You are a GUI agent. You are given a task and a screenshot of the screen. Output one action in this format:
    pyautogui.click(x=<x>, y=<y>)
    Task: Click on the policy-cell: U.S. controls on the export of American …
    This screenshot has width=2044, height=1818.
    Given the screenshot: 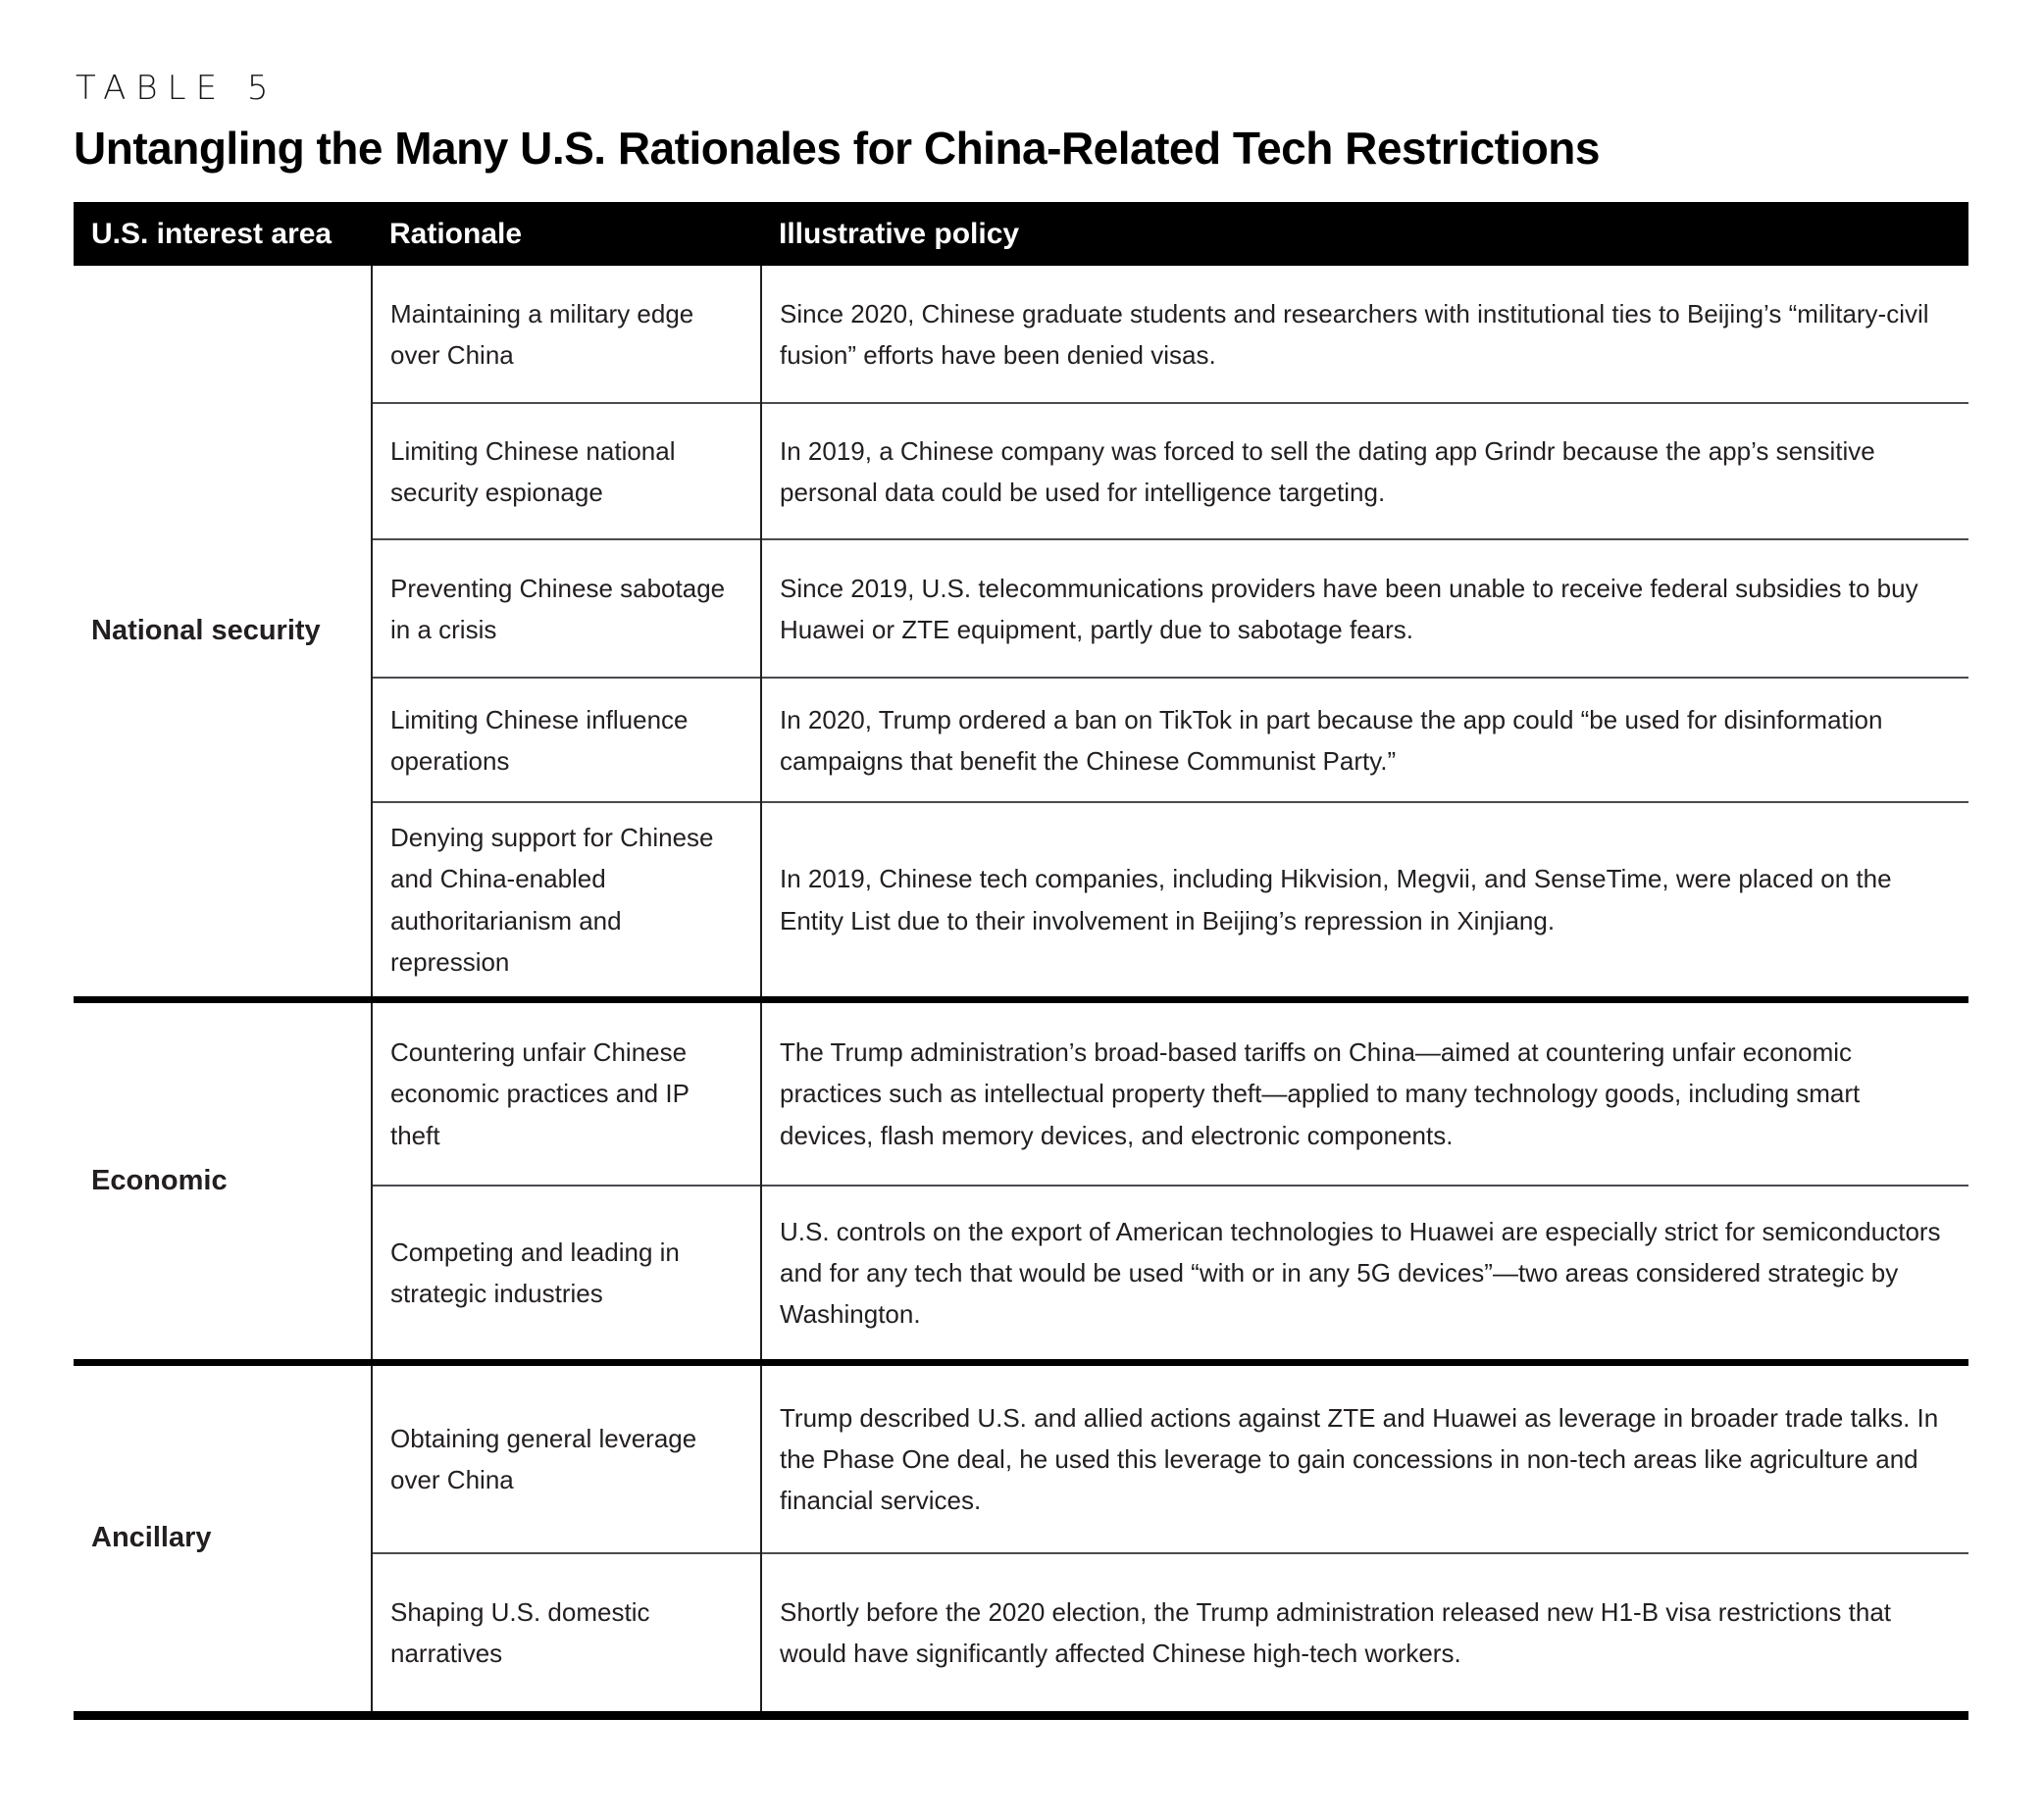 What is the action you would take?
    pyautogui.click(x=1364, y=1274)
    